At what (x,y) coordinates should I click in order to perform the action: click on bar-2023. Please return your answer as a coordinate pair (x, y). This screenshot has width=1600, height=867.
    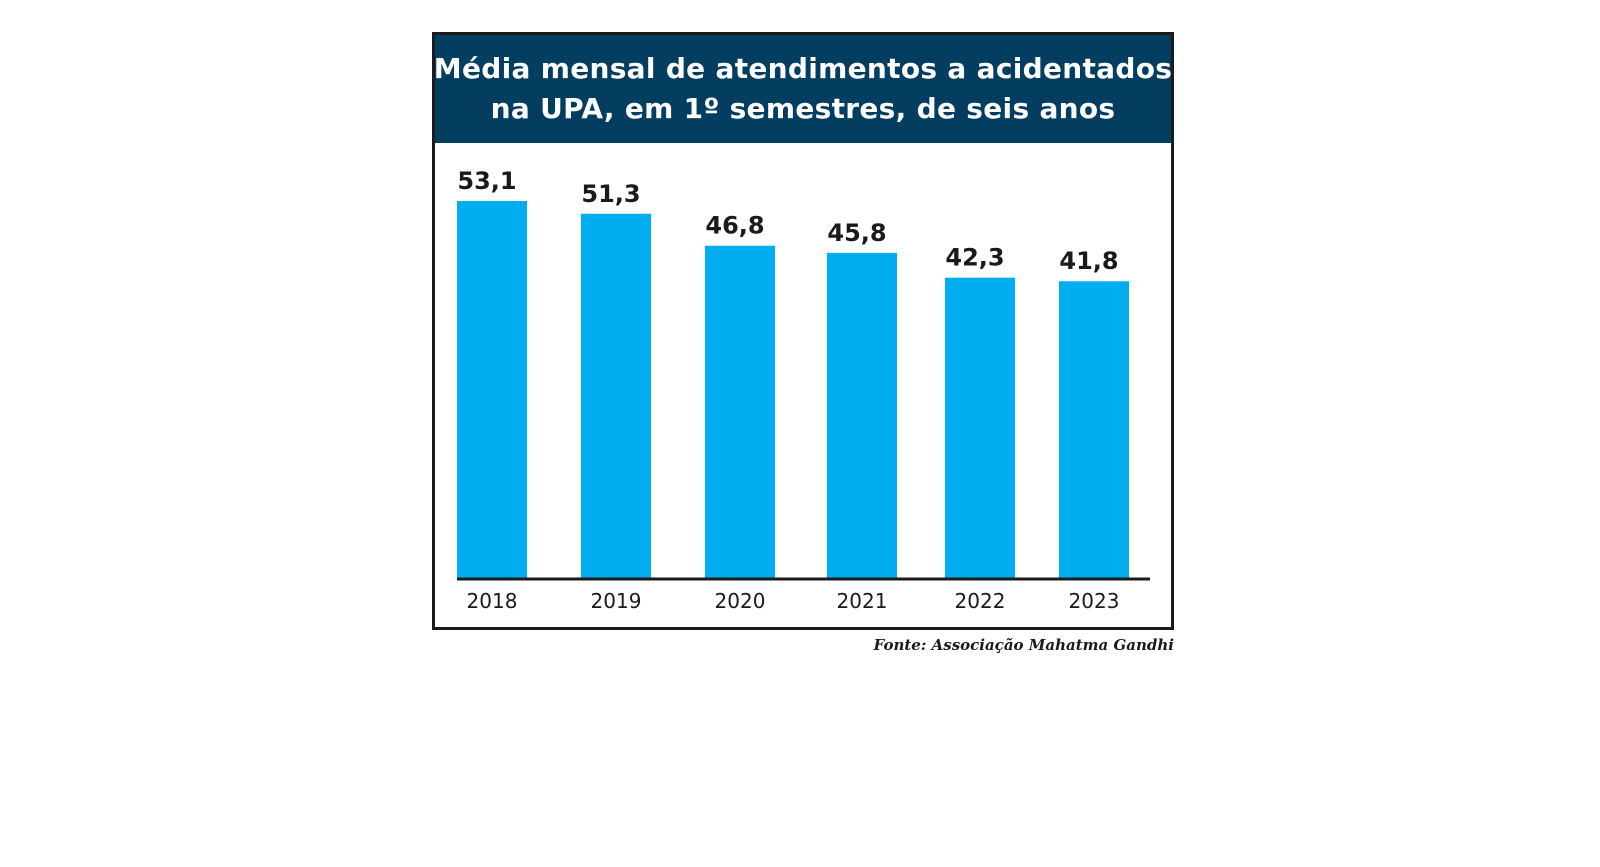
    Looking at the image, I should click on (1094, 429).